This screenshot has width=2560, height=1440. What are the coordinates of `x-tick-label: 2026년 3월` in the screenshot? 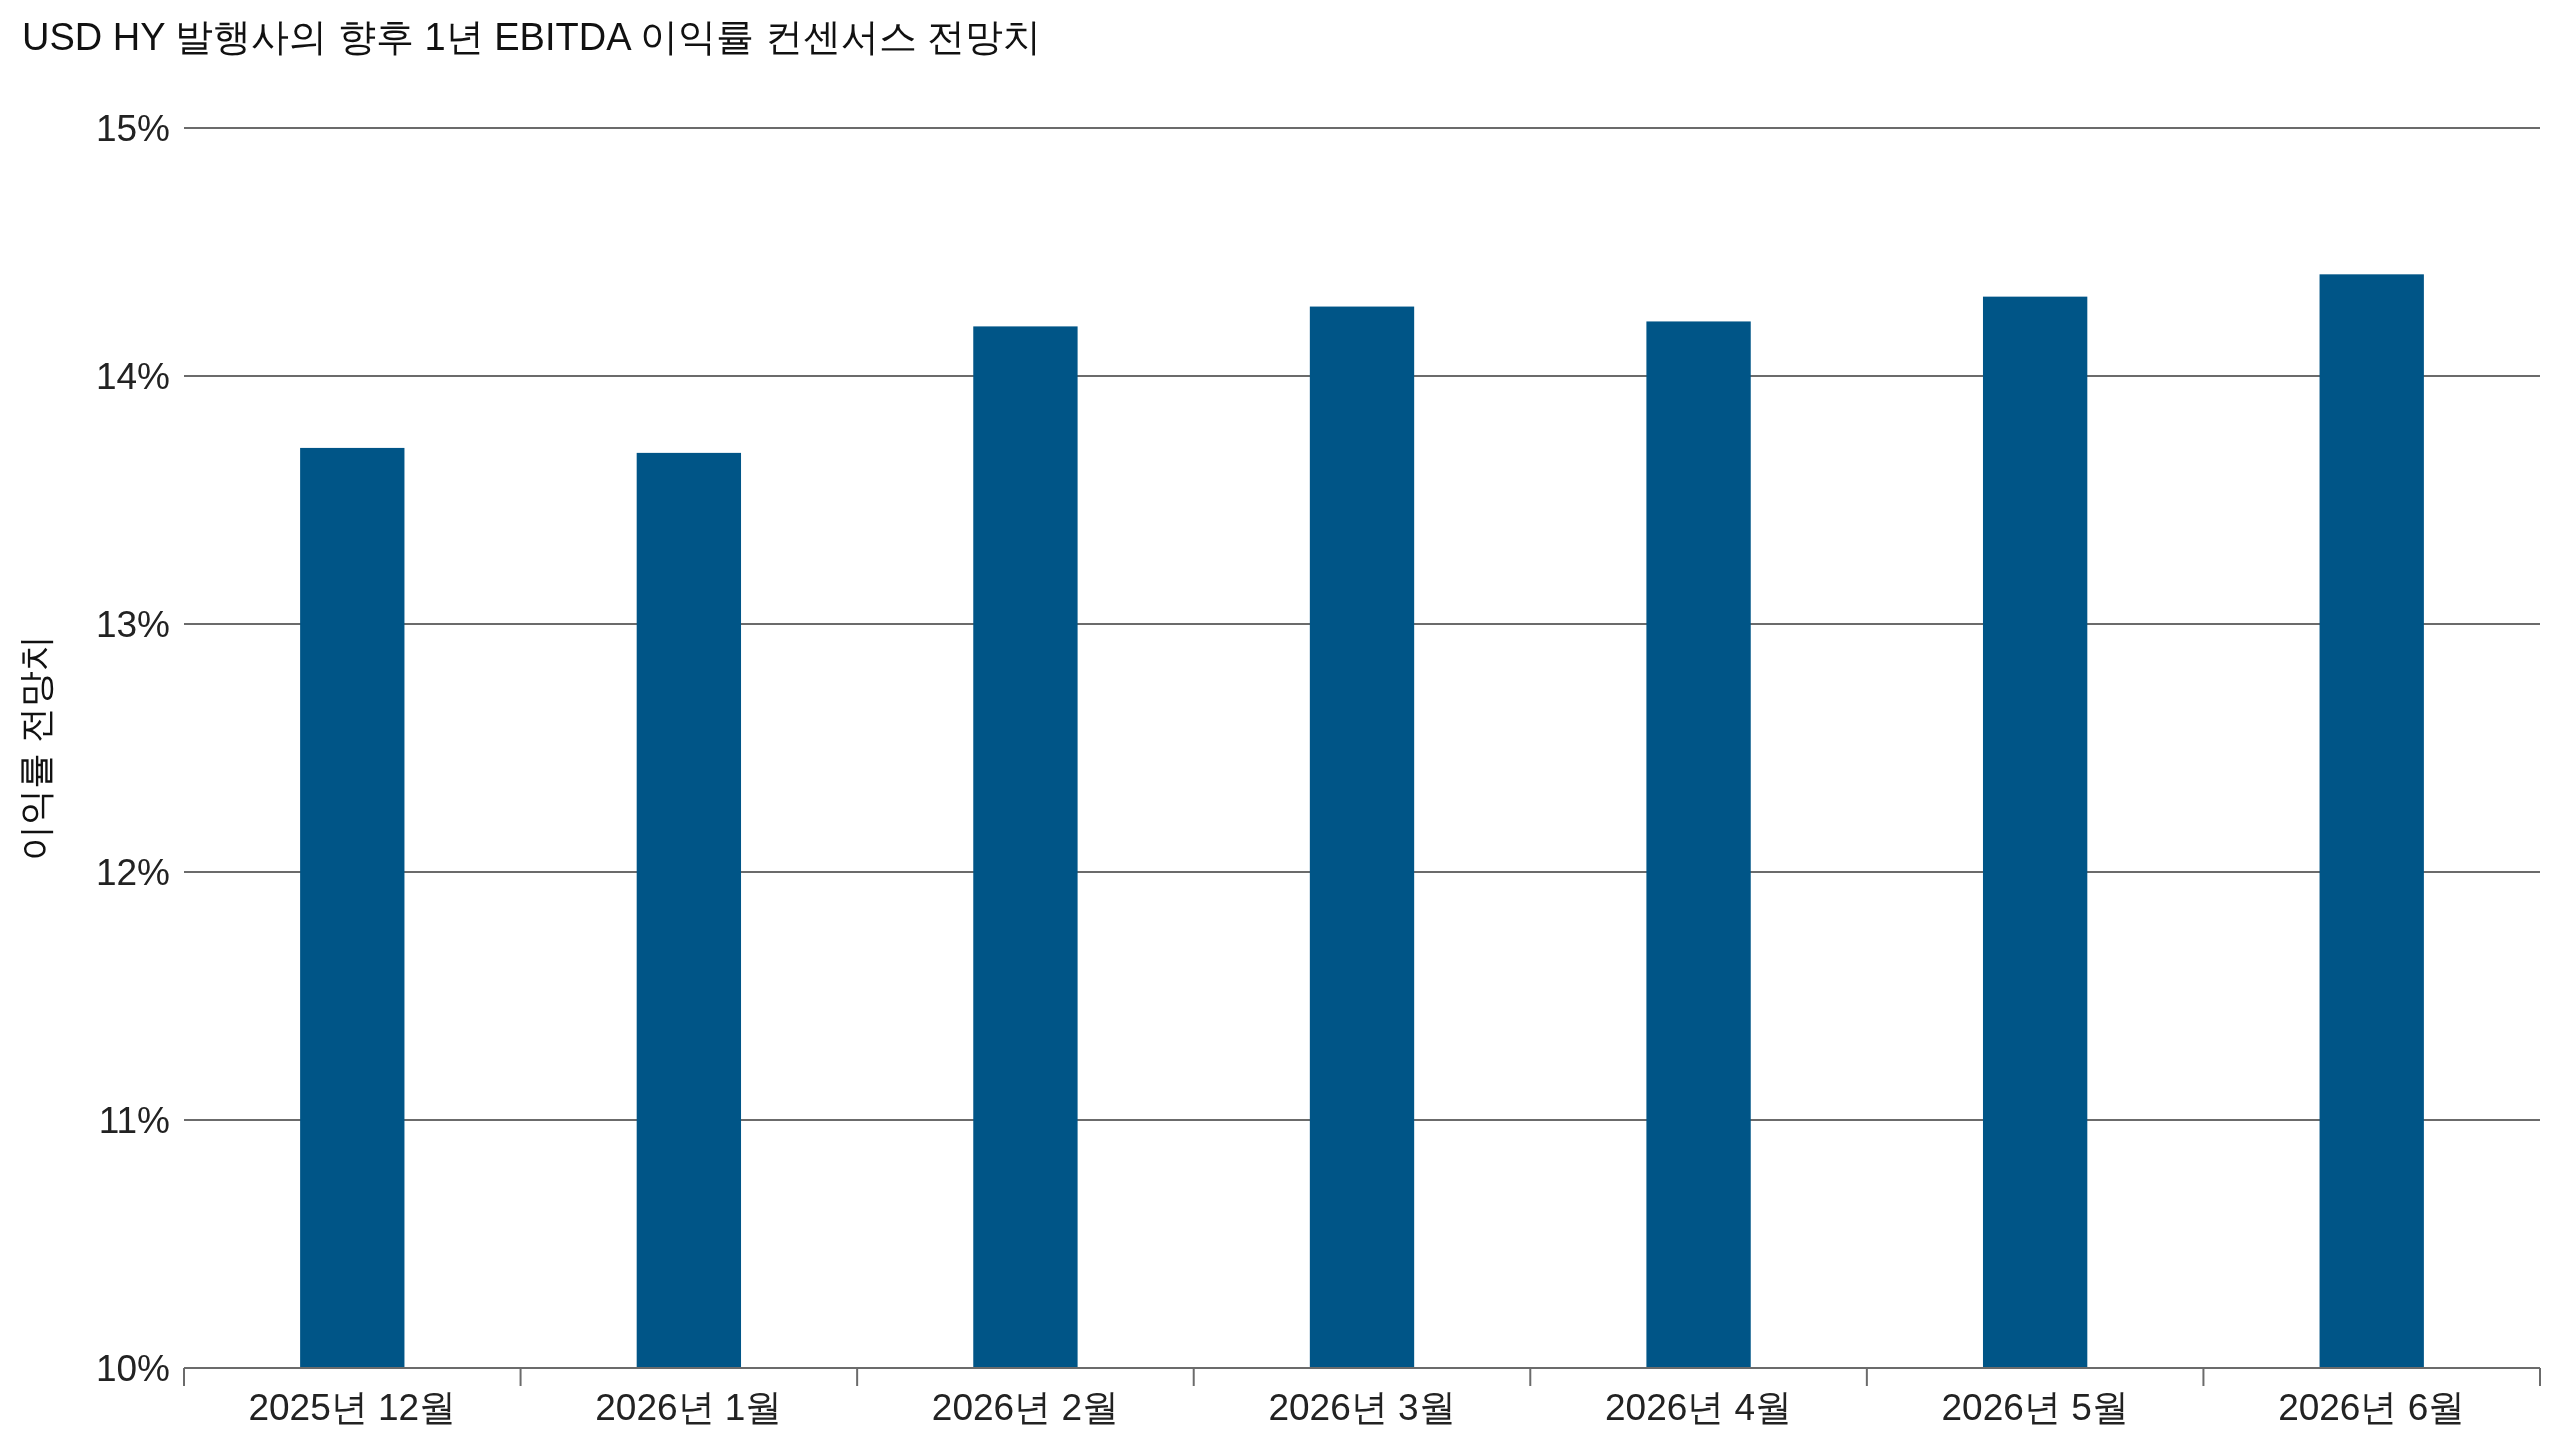 It's located at (1362, 1407).